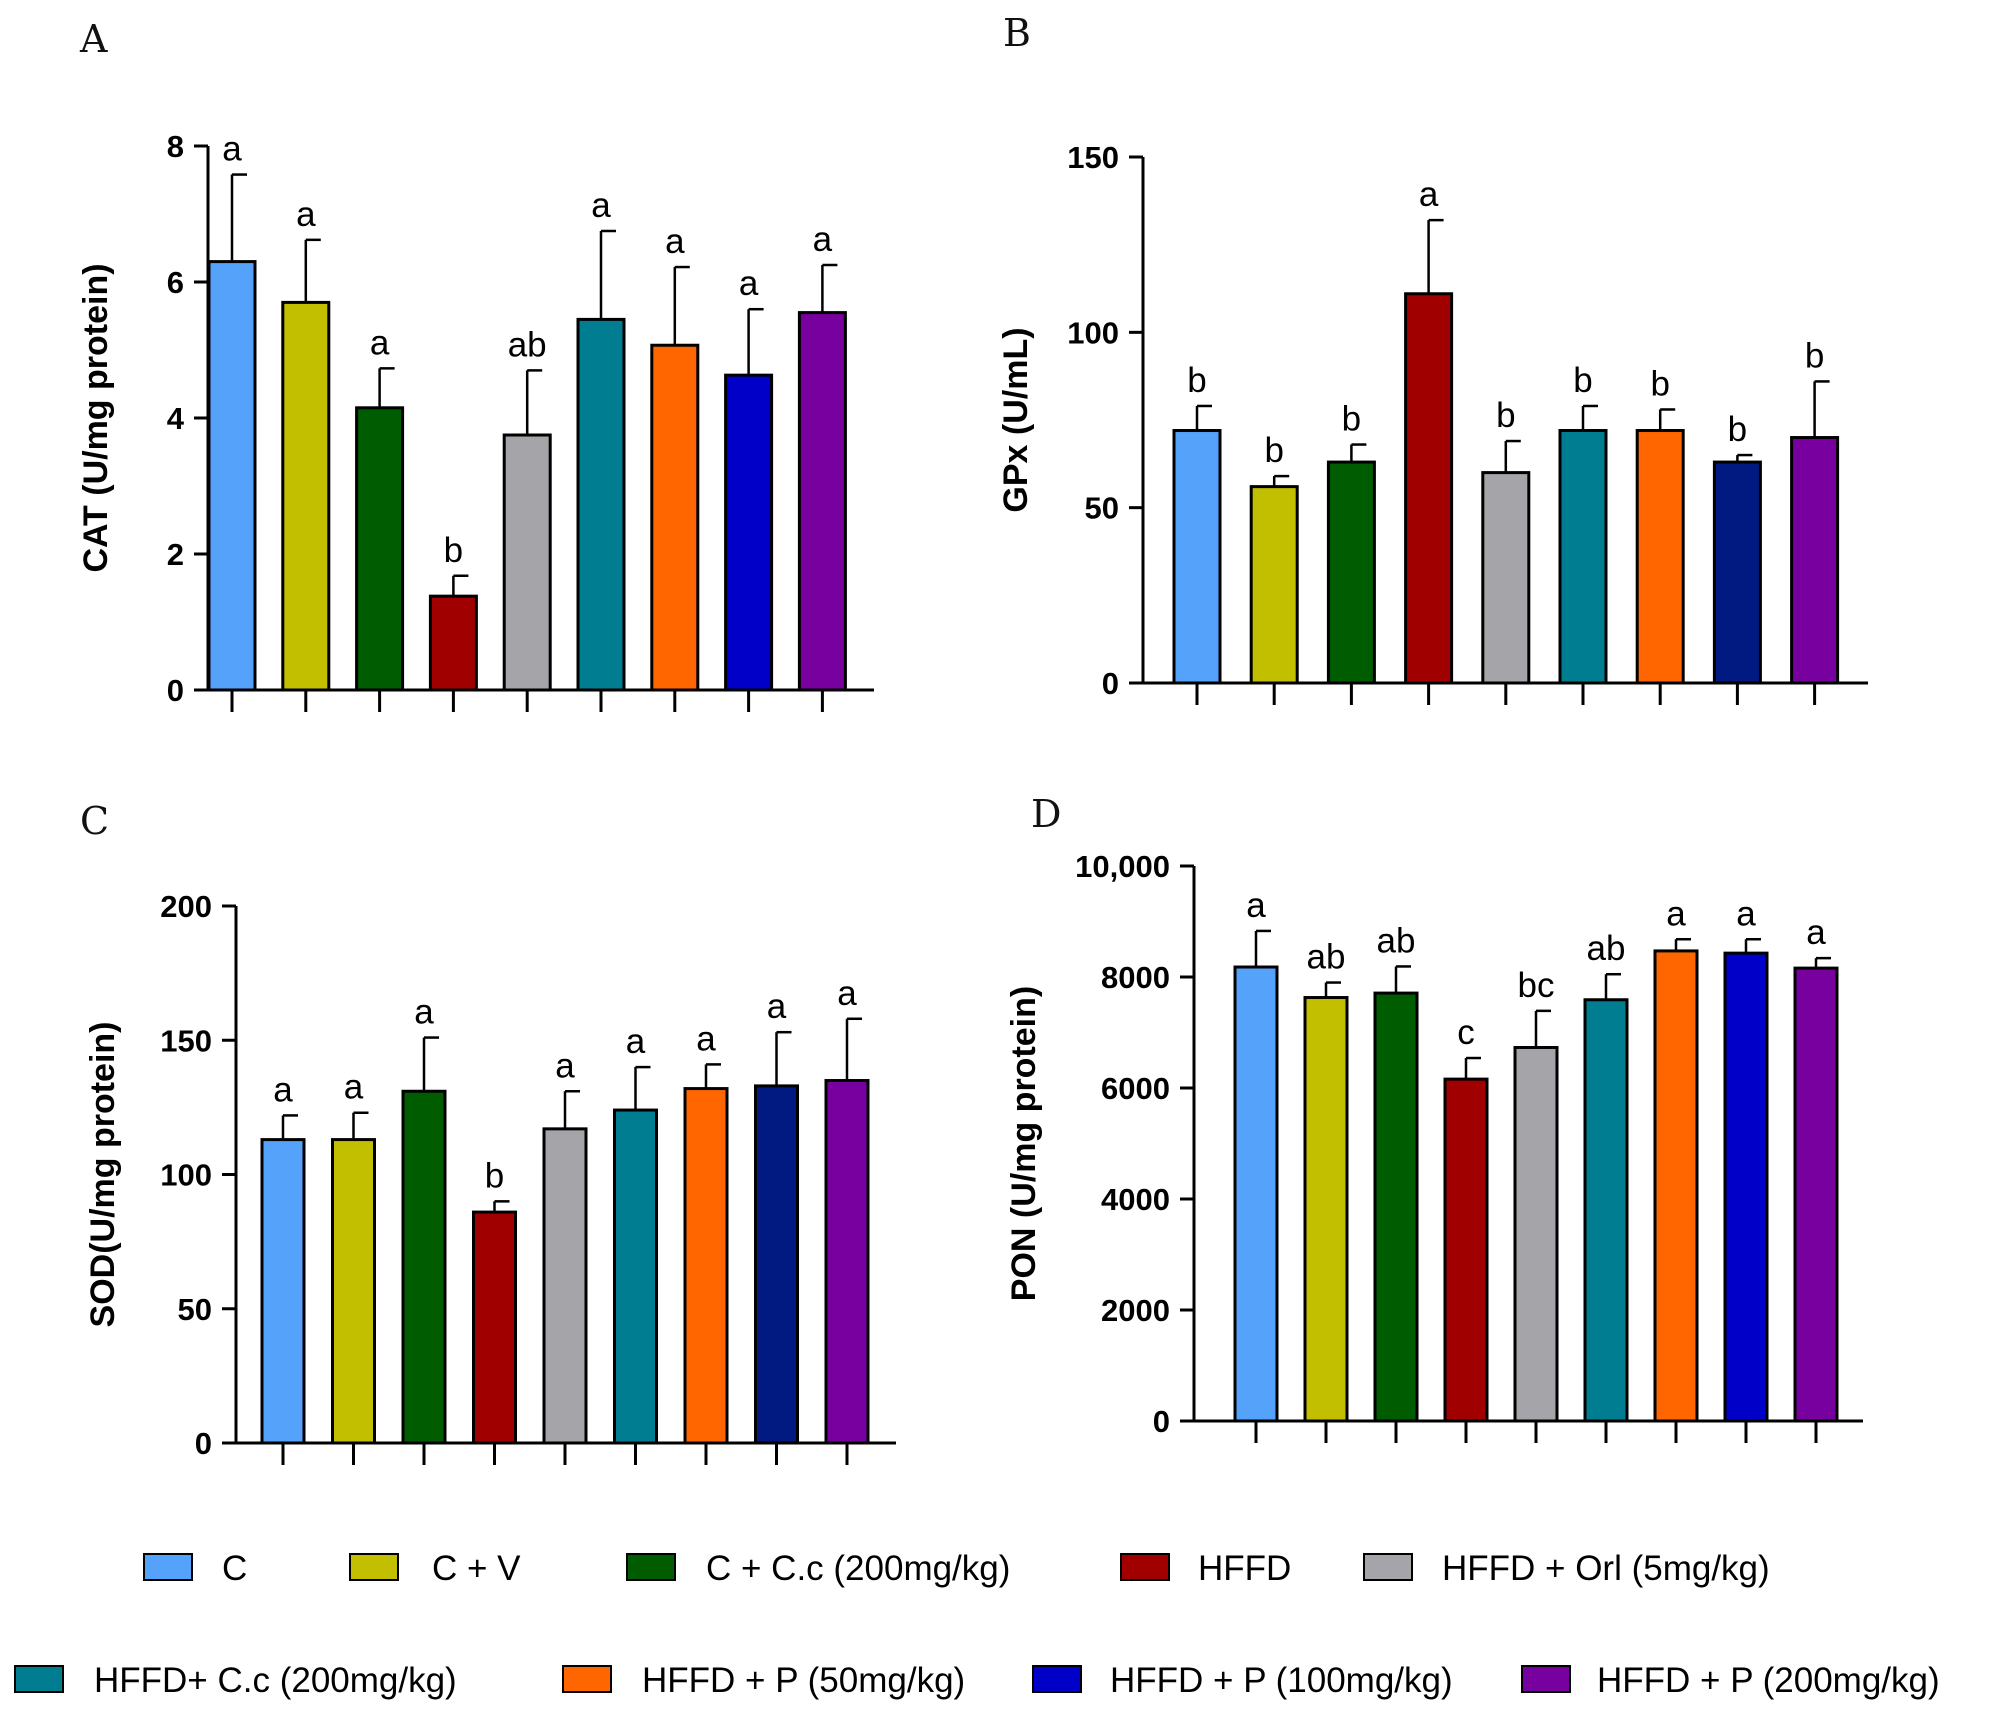  Describe the element at coordinates (1161, 1421) in the screenshot. I see `panel-d-y-tick-label: 0` at that location.